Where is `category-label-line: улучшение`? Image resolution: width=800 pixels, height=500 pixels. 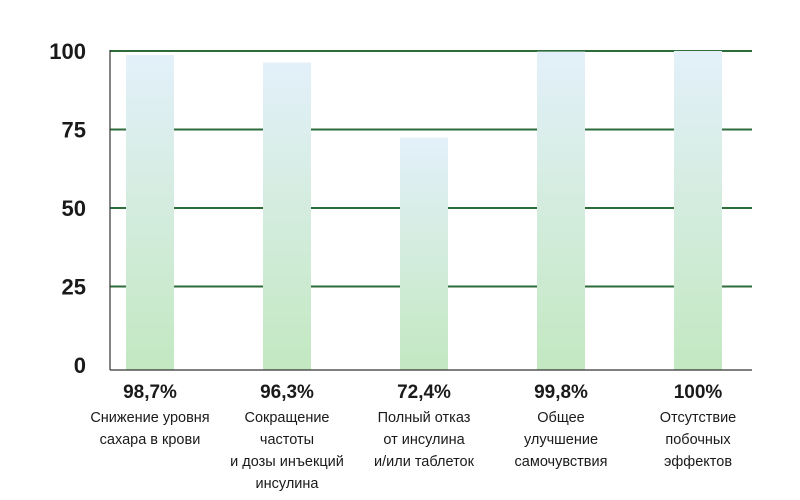 category-label-line: улучшение is located at coordinates (561, 440).